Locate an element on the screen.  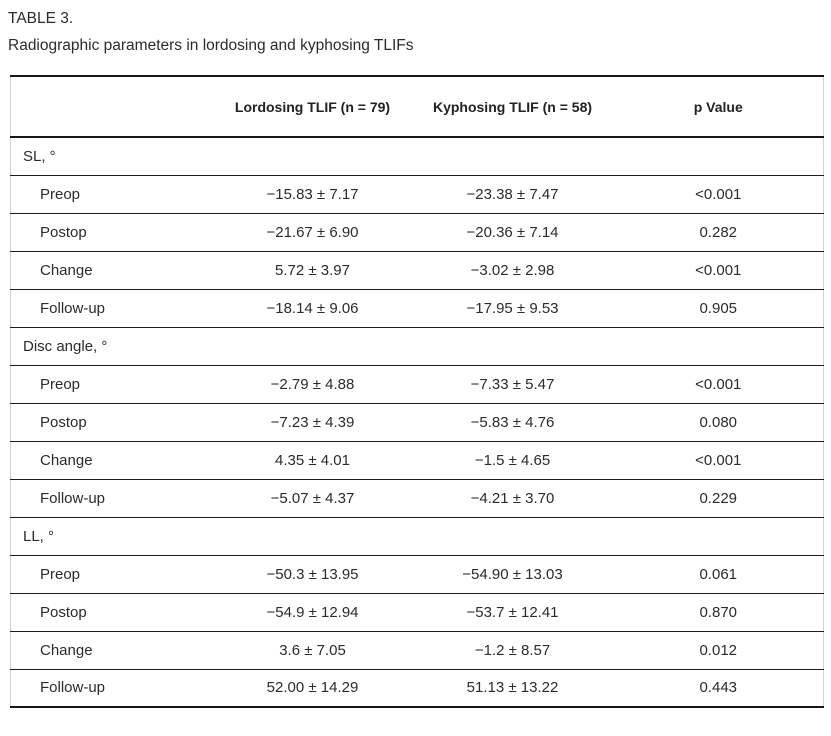
table-row: Postop −7.23 ± 4.39 −5.83 ± 4.76 0.080 is located at coordinates (417, 422).